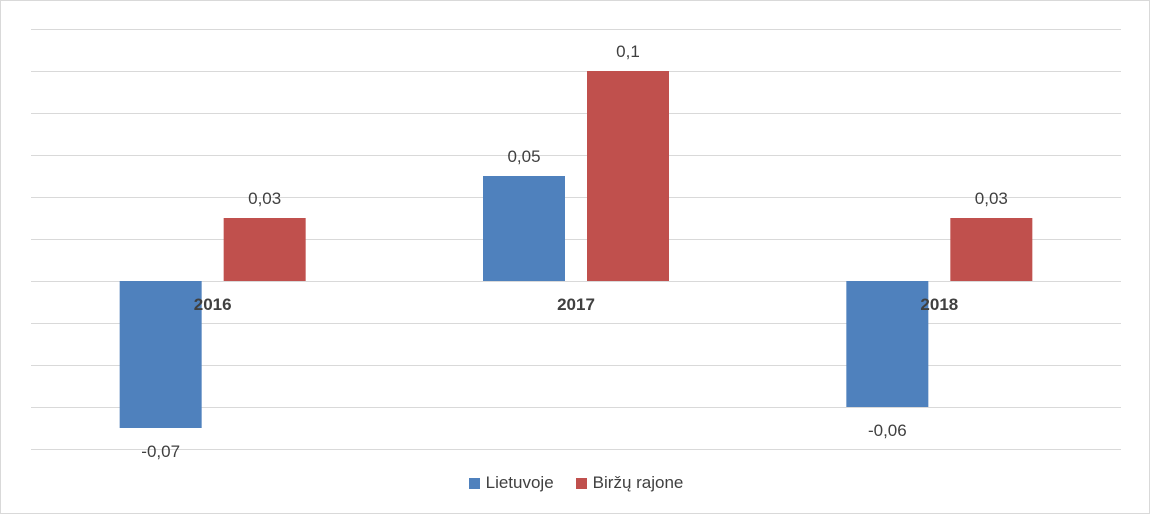 This screenshot has width=1150, height=515. I want to click on legend-swatch-lietuvoje, so click(474, 483).